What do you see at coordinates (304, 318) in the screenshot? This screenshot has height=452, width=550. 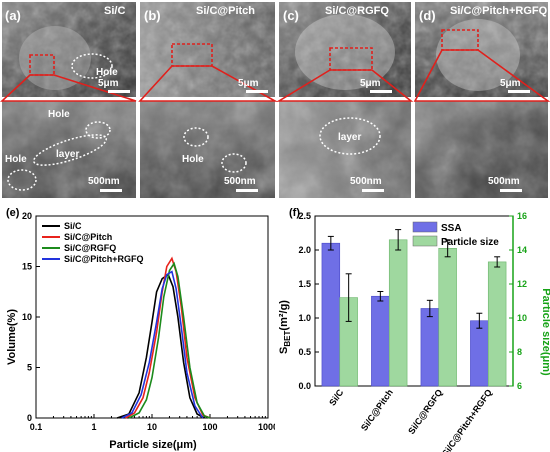 I see `y-left-tick-label: 1.0` at bounding box center [304, 318].